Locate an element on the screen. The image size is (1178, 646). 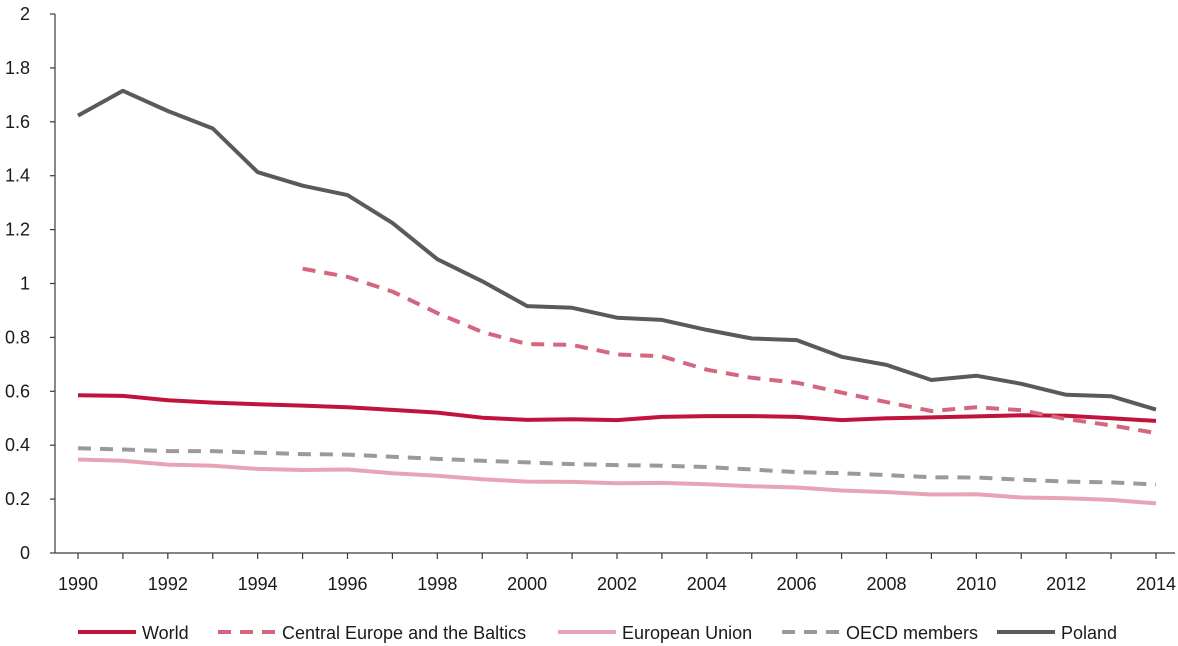
y-tick-label: 2 is located at coordinates (25, 14).